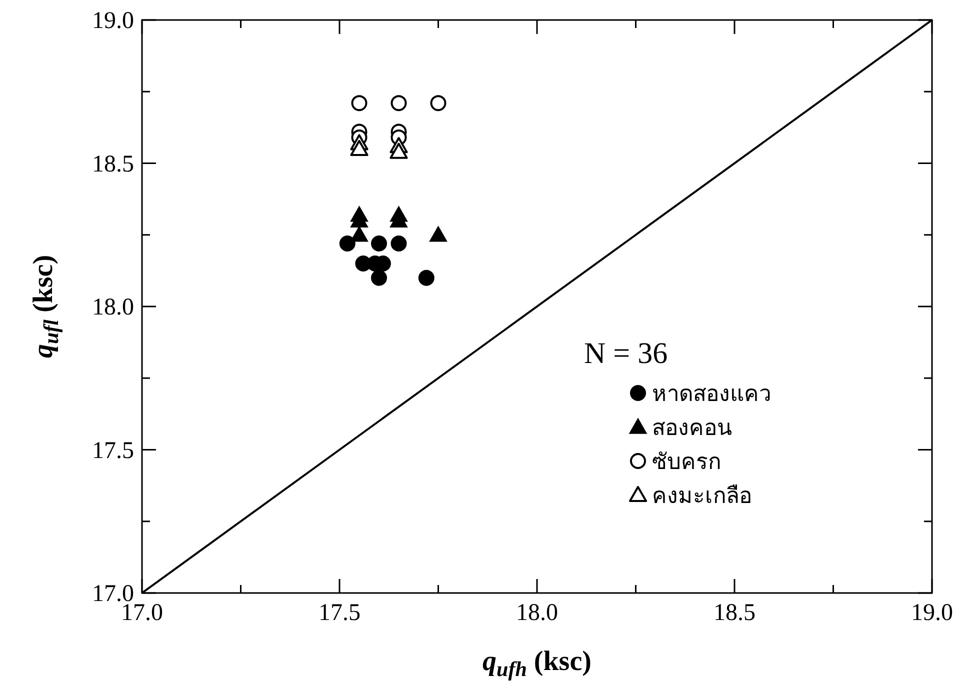  What do you see at coordinates (932, 613) in the screenshot?
I see `x-tick-label: 19.0` at bounding box center [932, 613].